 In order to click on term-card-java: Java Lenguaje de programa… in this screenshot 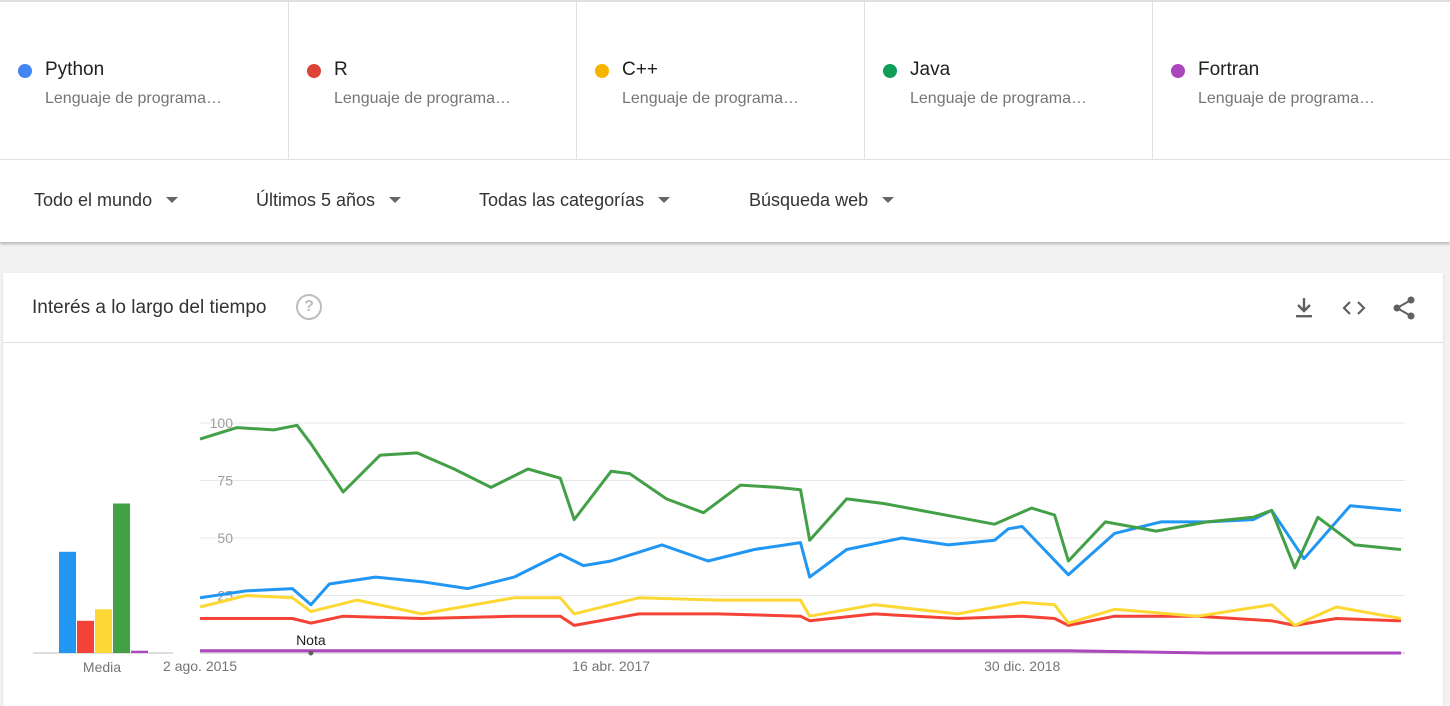, I will do `click(1008, 81)`.